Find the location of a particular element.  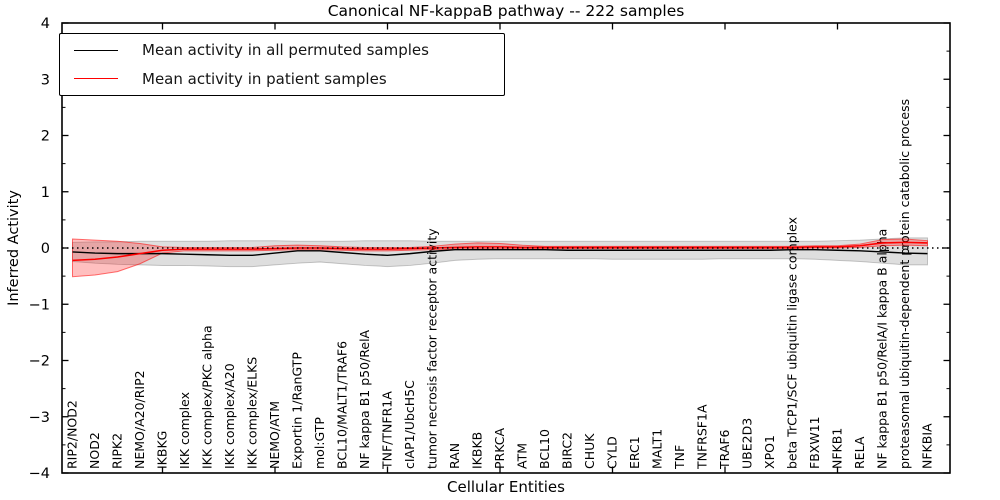

x-tick-label: BIRC2 is located at coordinates (567, 450).